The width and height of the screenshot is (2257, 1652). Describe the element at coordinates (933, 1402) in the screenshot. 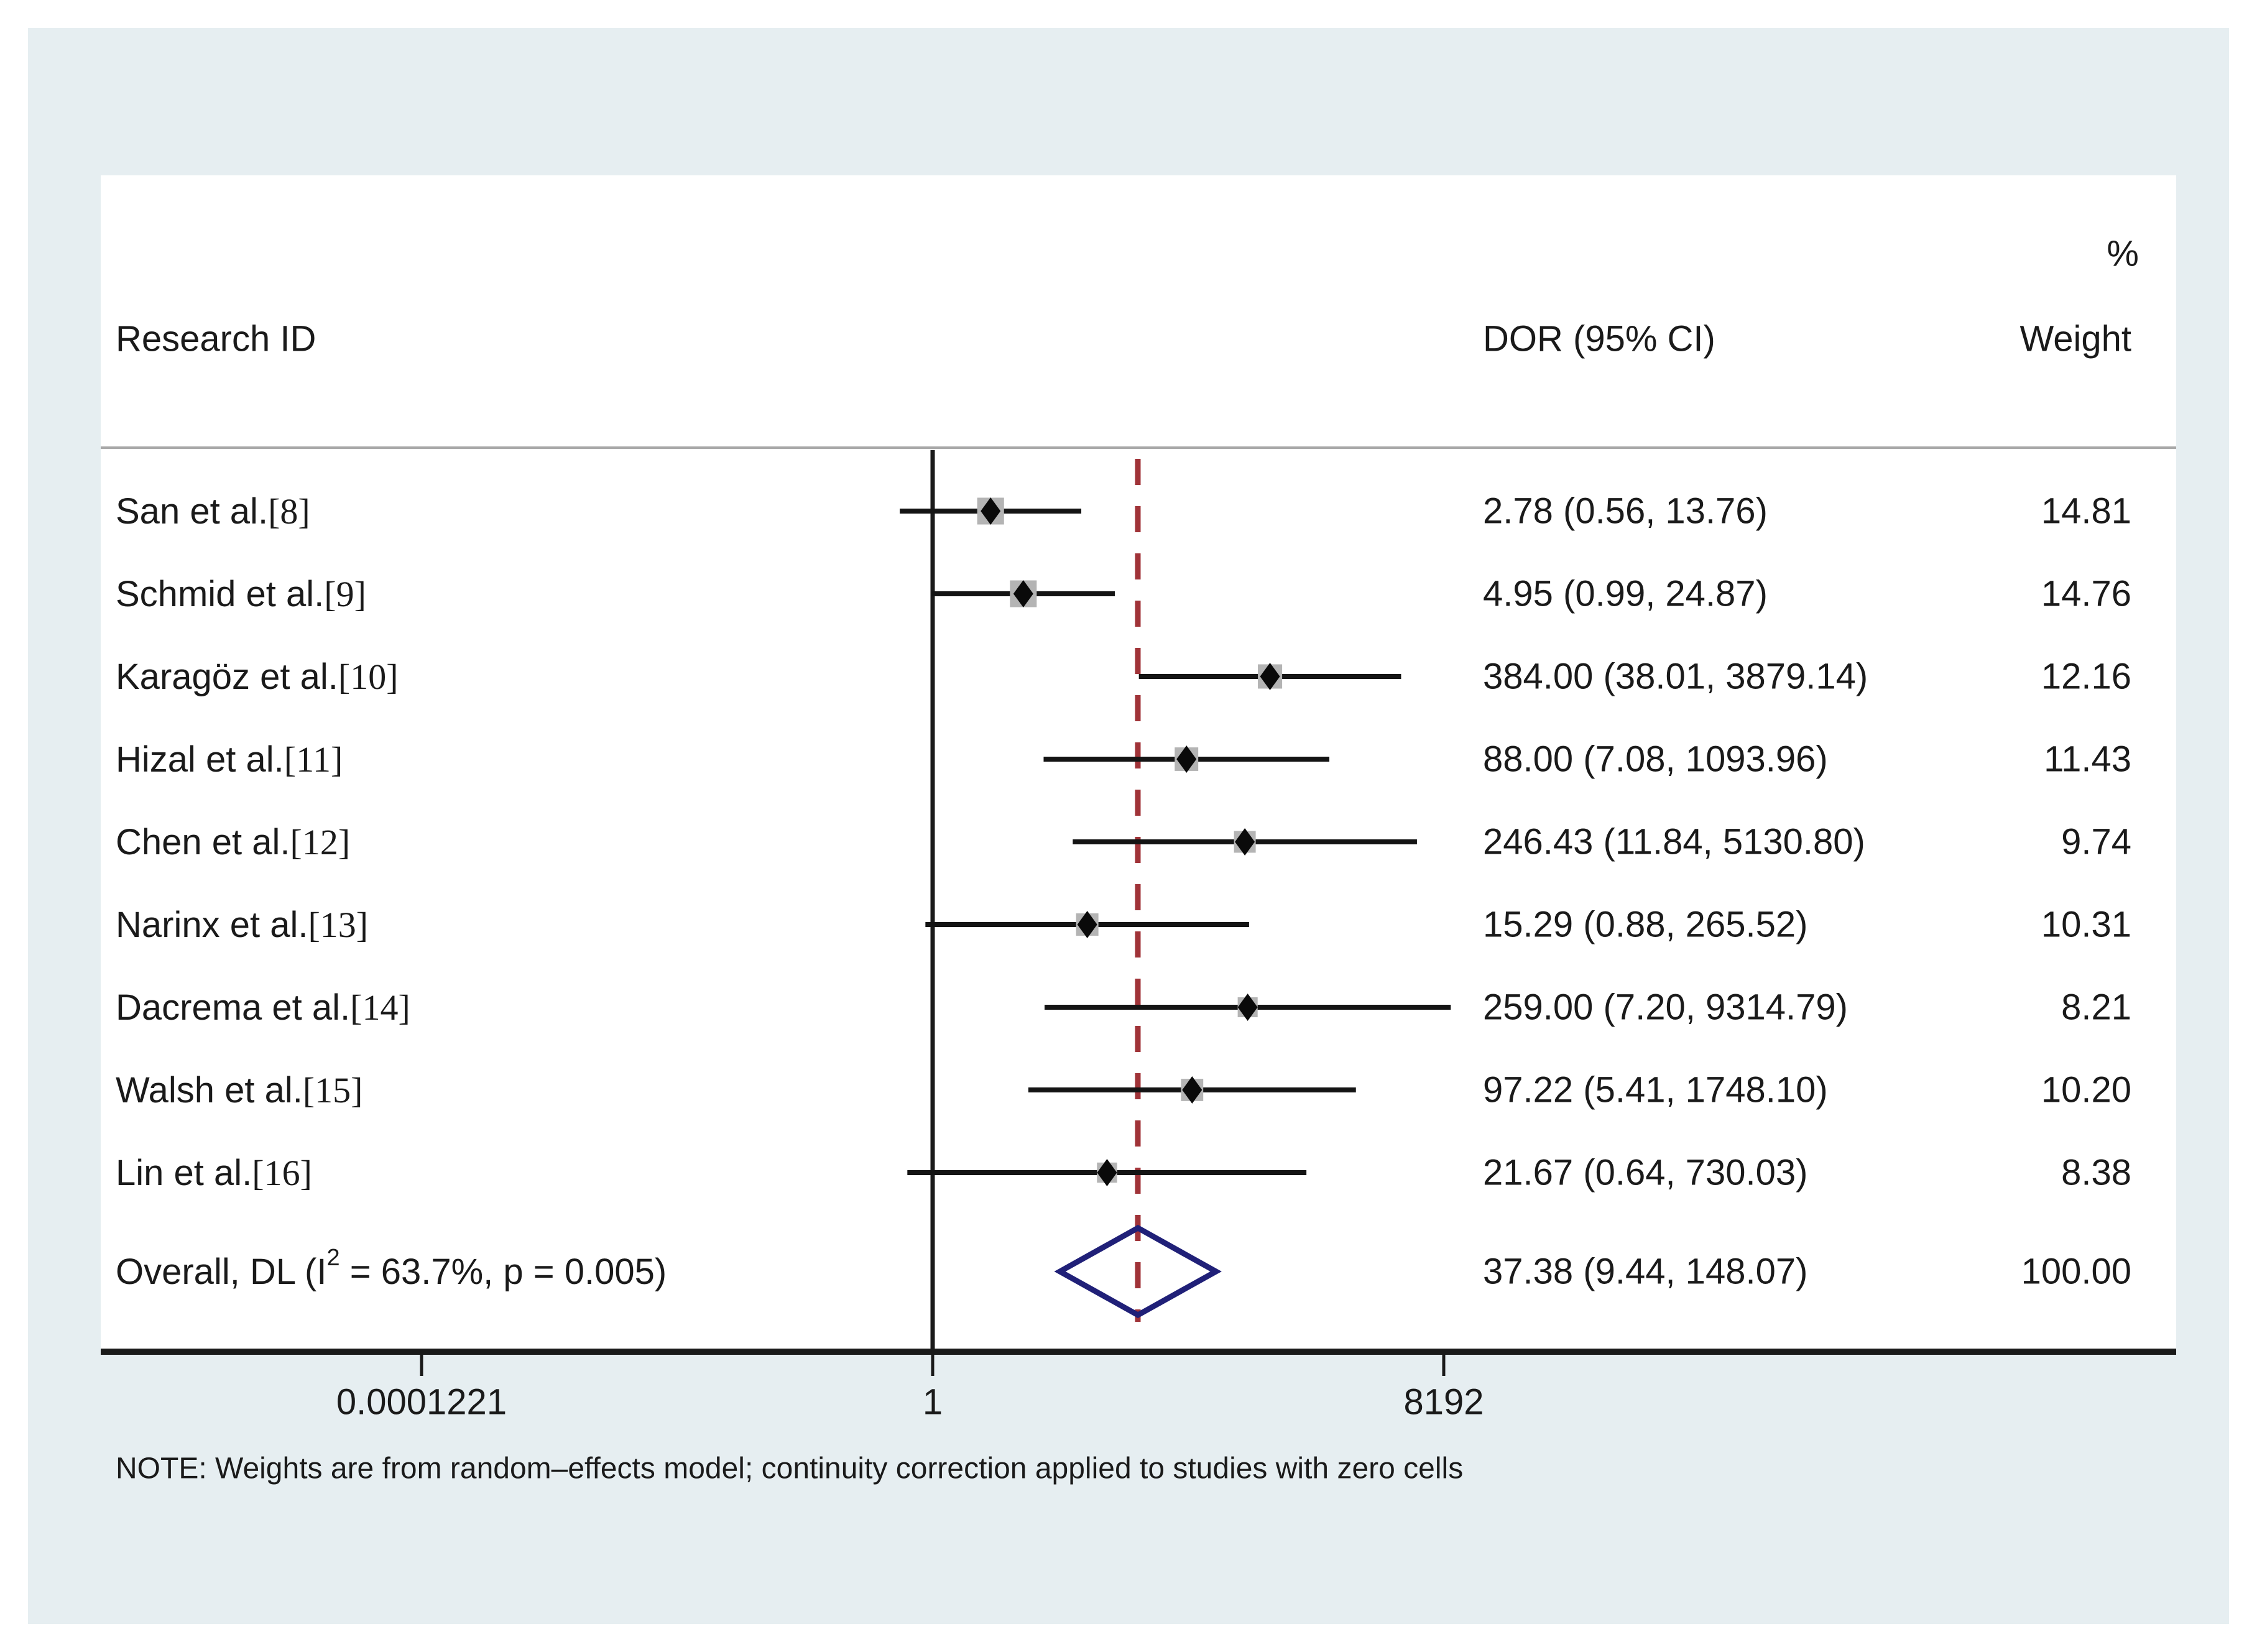

I see `x-axis-tick-label-one: 1` at that location.